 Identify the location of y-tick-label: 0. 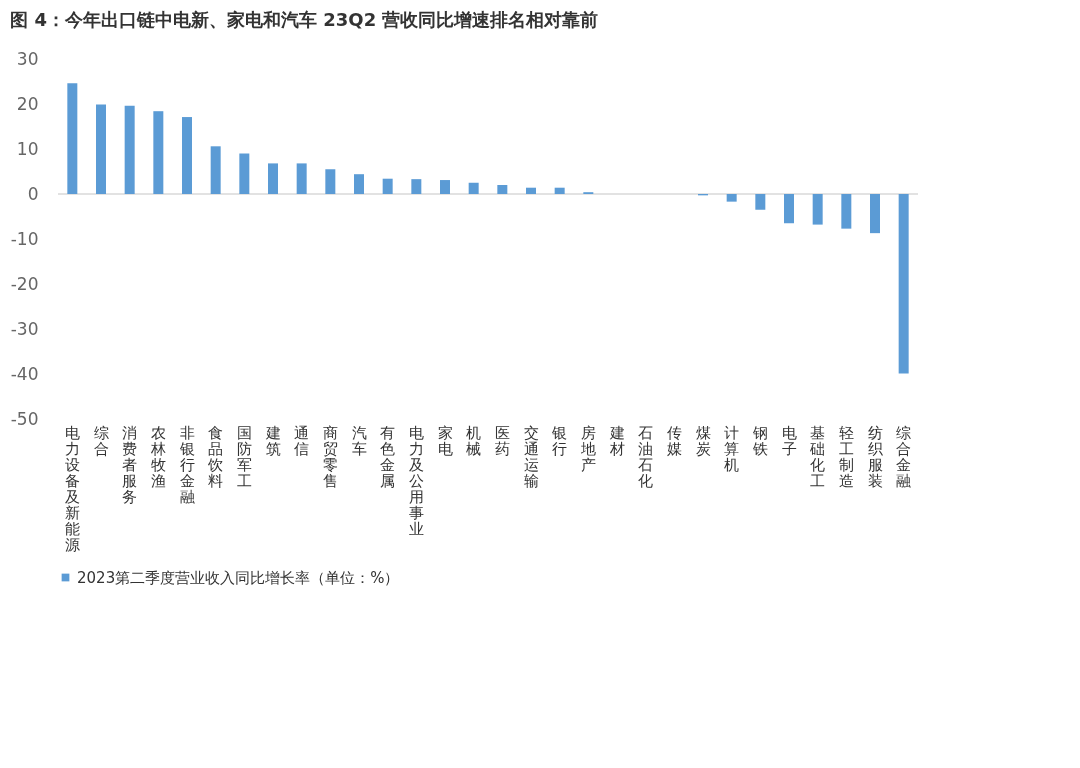
(33, 193).